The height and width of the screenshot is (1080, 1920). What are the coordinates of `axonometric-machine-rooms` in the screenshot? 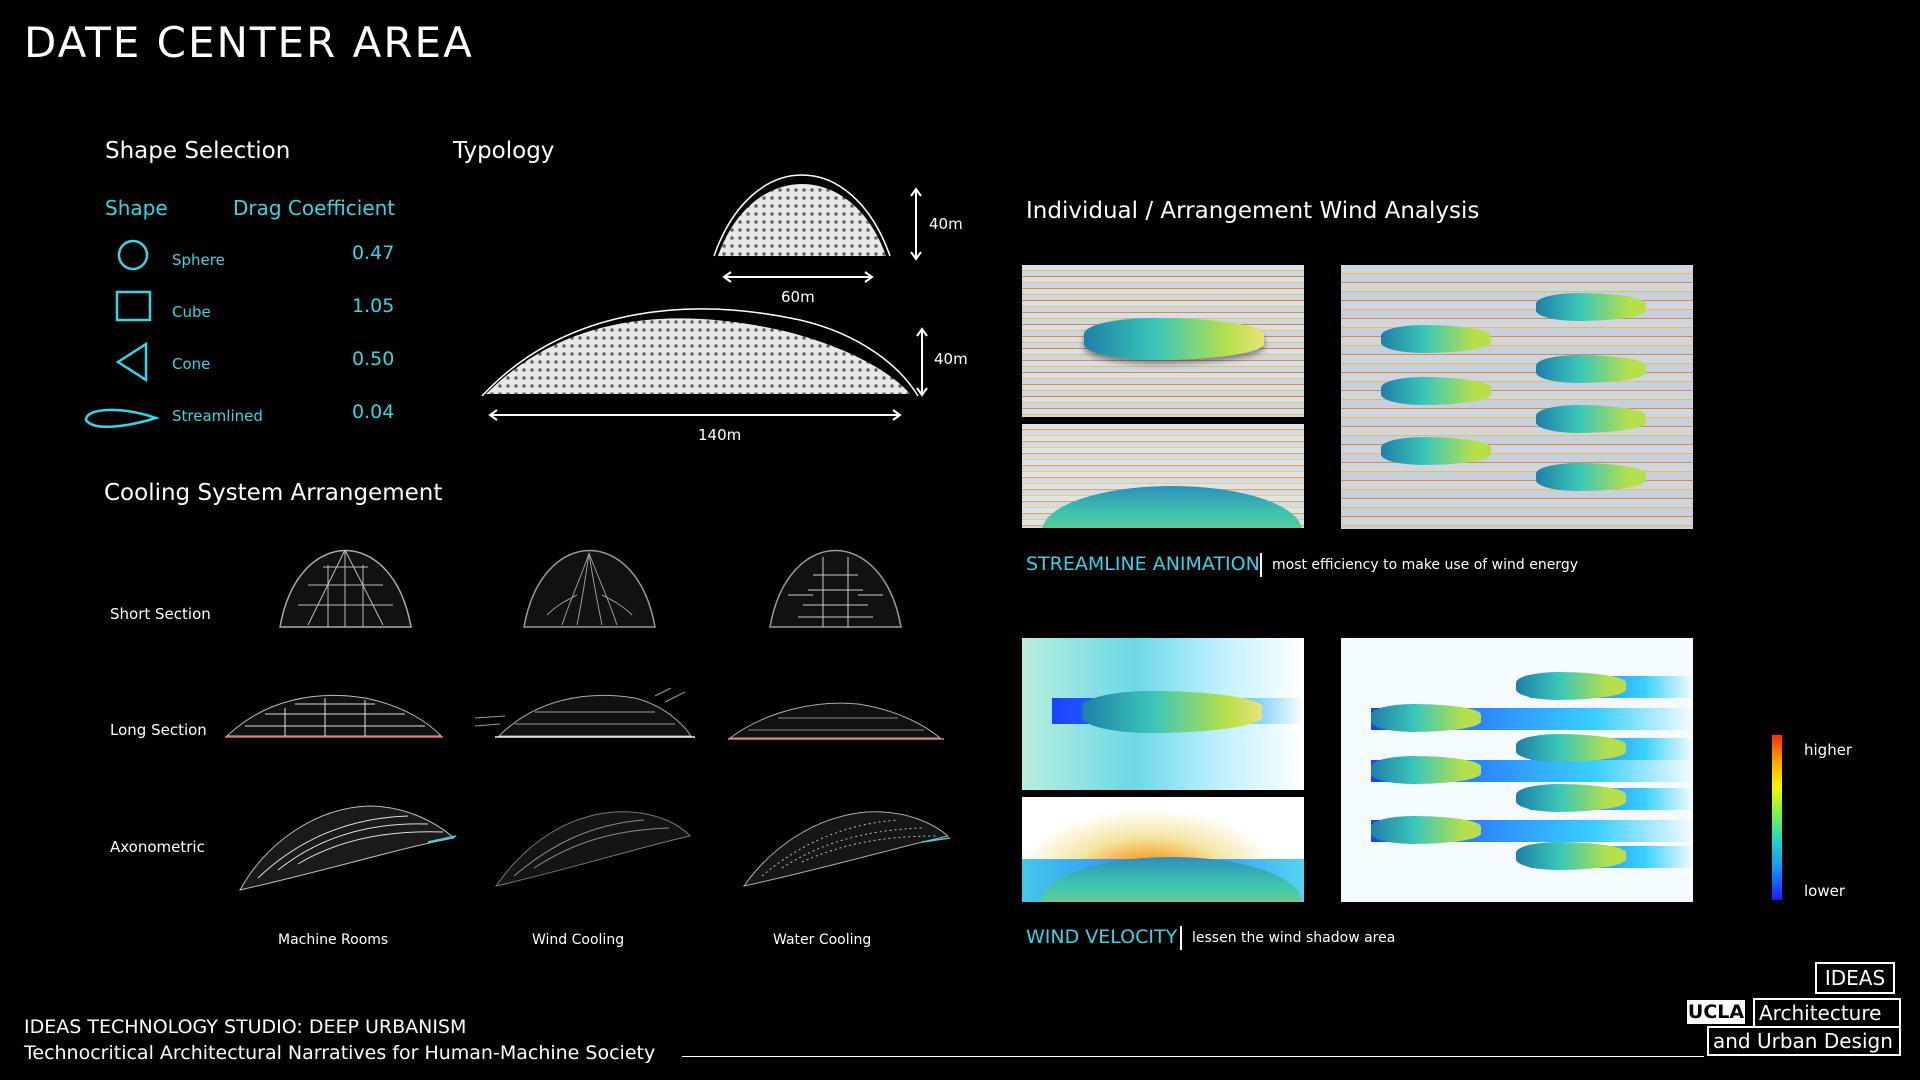 It's located at (348, 848).